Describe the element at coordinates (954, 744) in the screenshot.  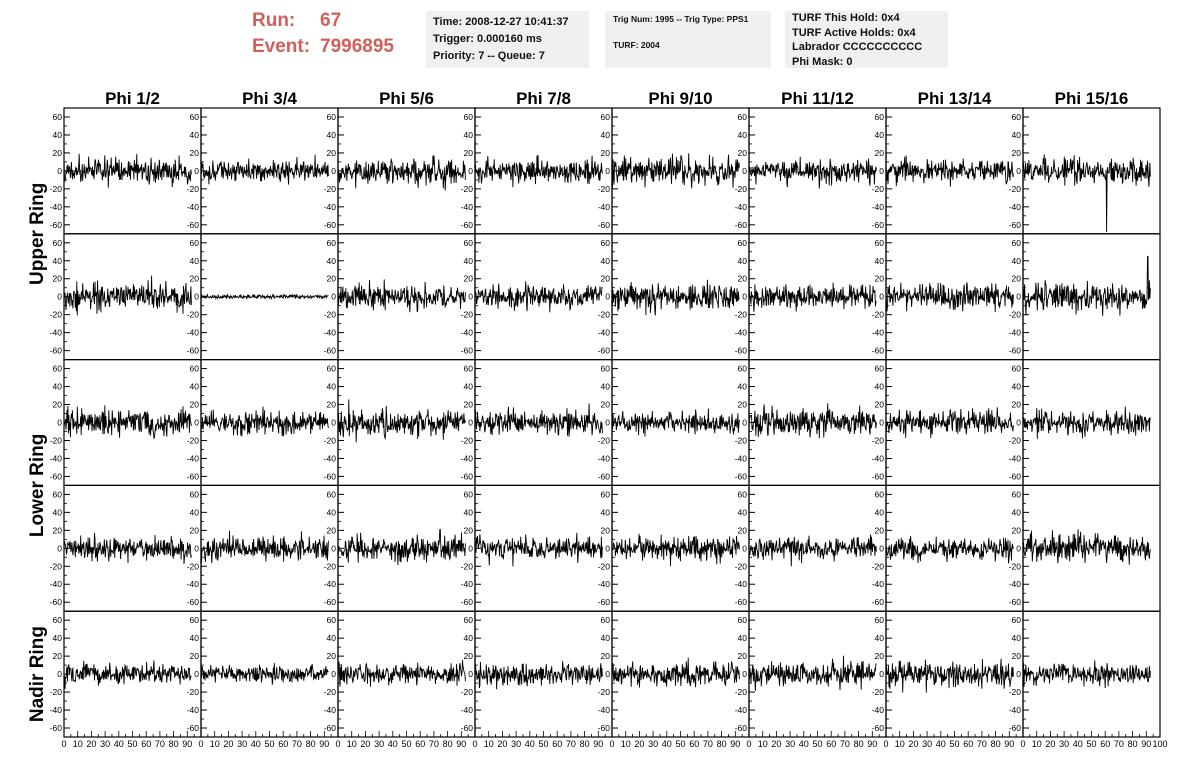
I see `xtick-label-c7-5: 50` at that location.